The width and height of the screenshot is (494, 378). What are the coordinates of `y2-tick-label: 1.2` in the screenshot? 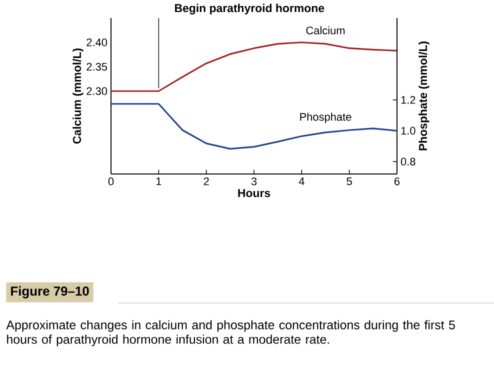 It's located at (408, 100).